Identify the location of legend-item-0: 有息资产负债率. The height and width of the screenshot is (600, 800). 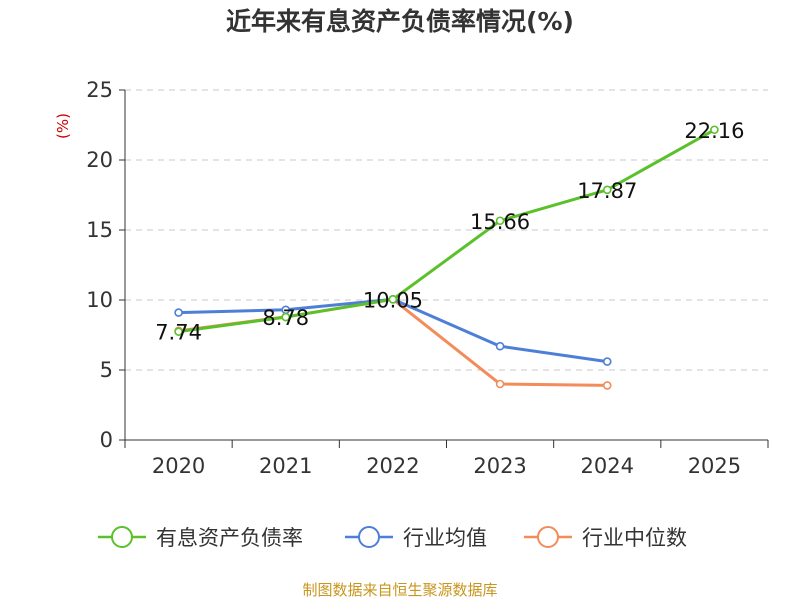
(200, 538).